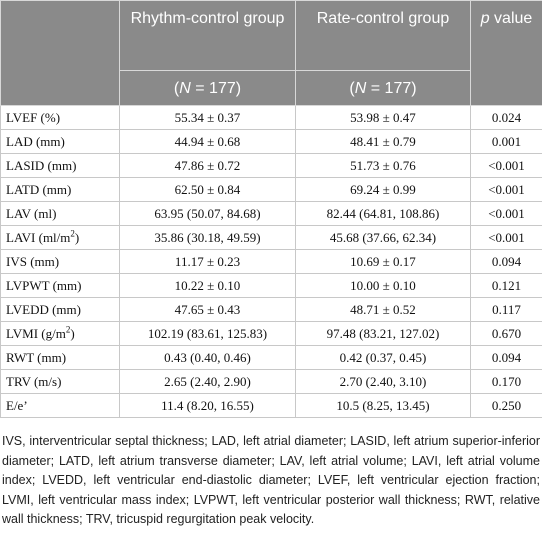 This screenshot has width=542, height=551. Describe the element at coordinates (383, 141) in the screenshot. I see `rate-value-cell: 48.41 ± 0.79` at that location.